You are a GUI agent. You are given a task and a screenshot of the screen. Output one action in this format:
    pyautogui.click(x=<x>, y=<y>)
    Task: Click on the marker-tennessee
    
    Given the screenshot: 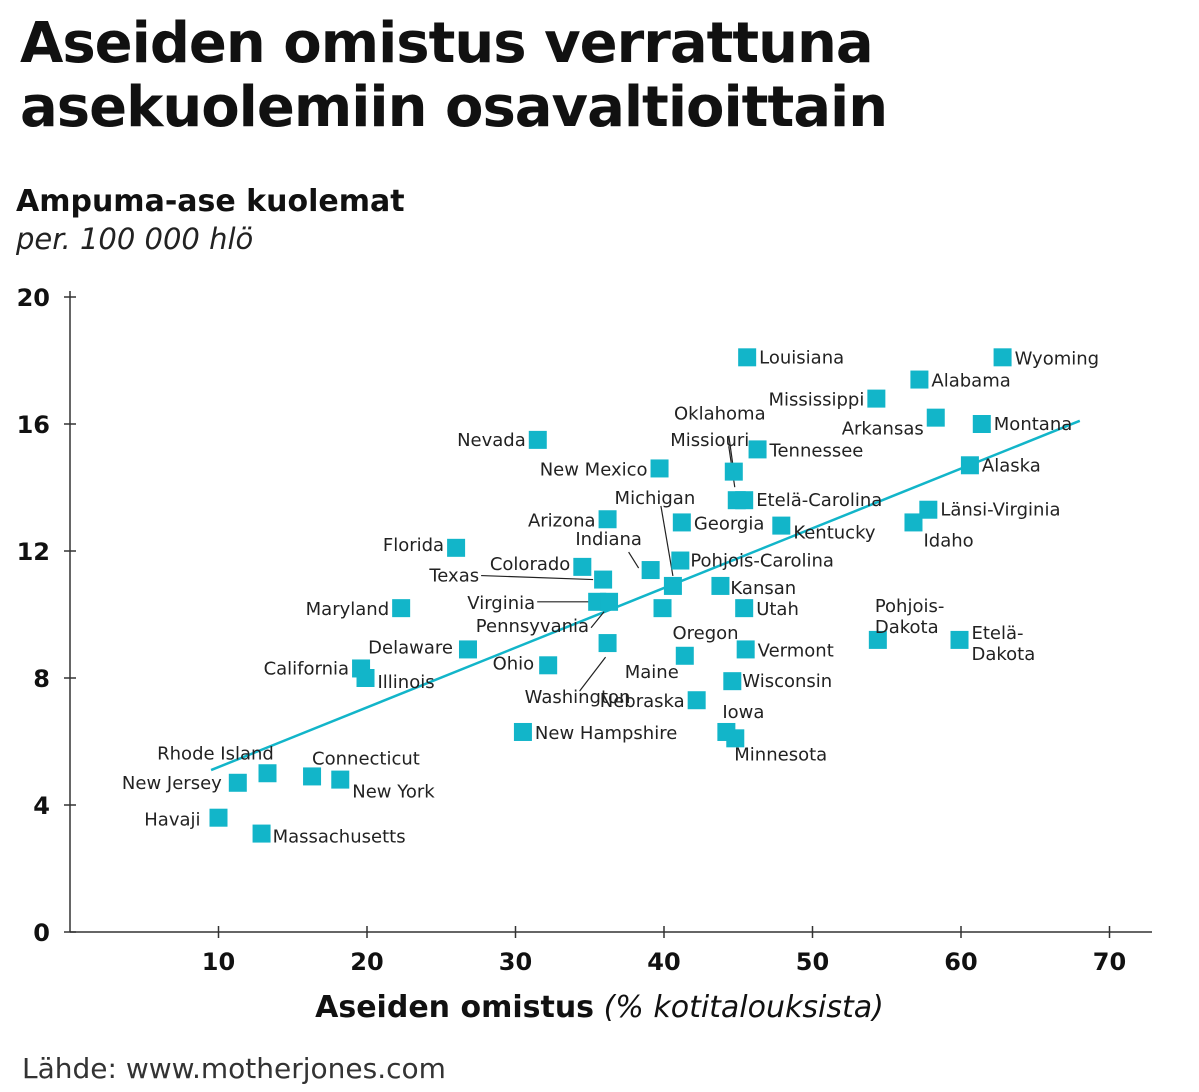 What is the action you would take?
    pyautogui.click(x=757, y=449)
    